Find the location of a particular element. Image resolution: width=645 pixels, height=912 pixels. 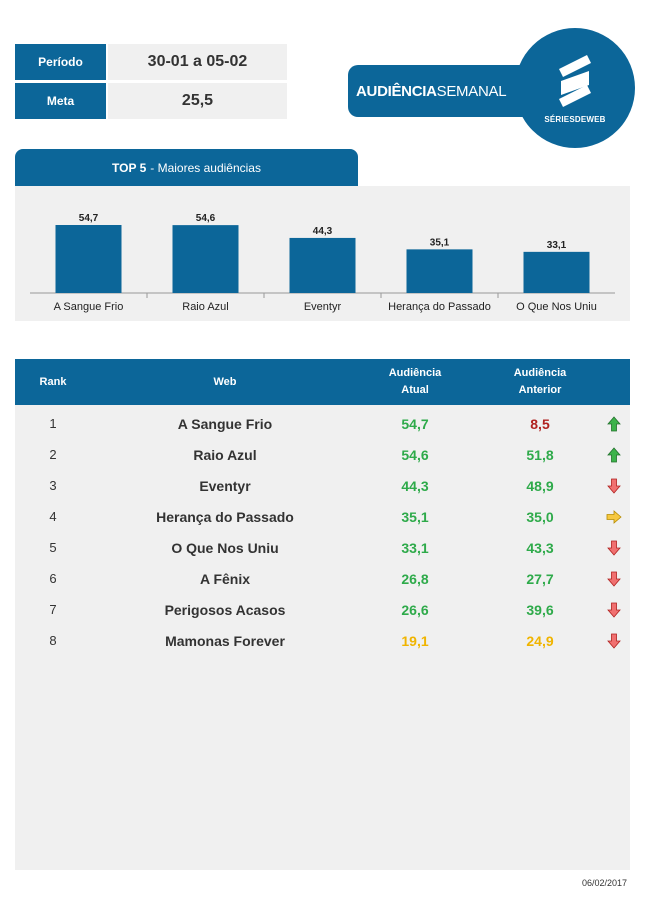

rank-cell: 7 is located at coordinates (53, 609).